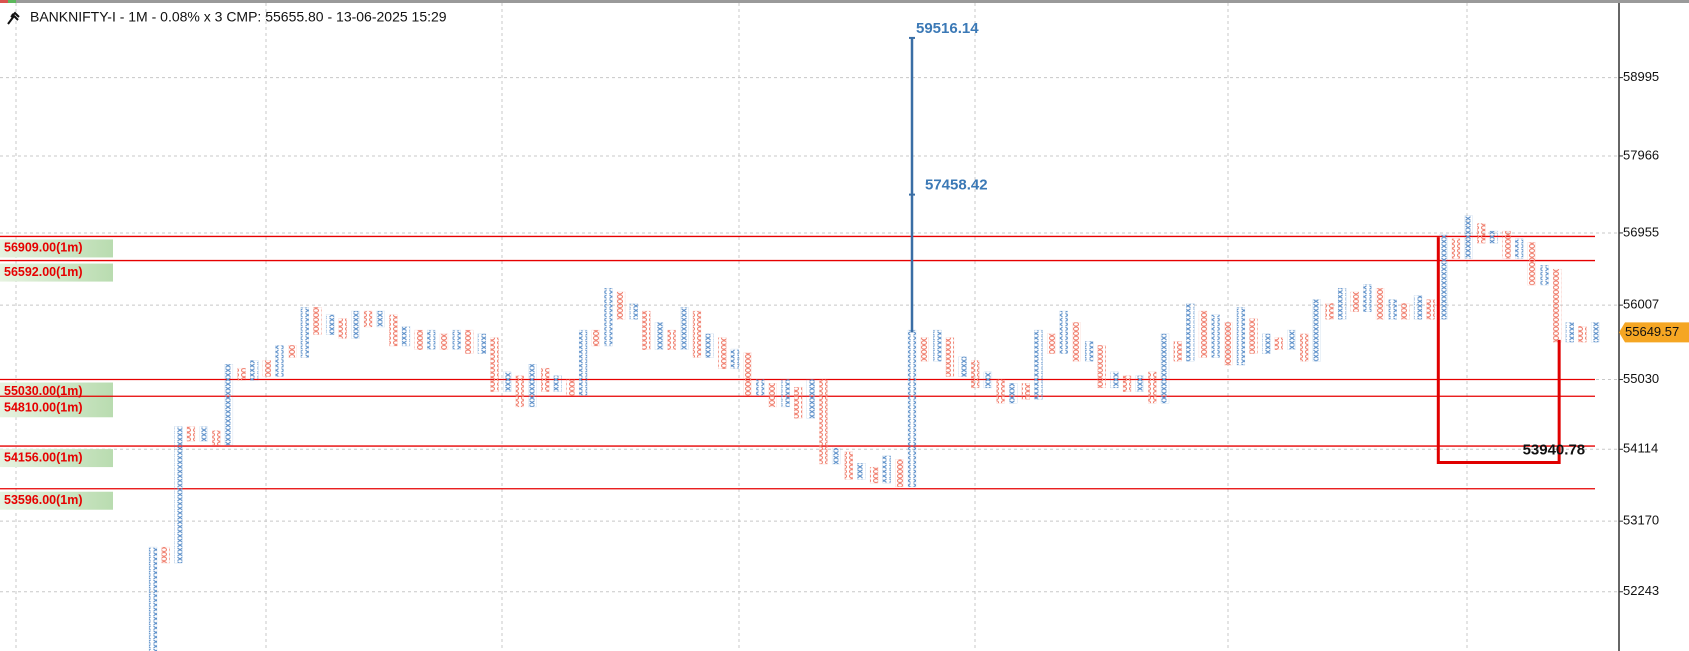 This screenshot has width=1689, height=651. I want to click on level-label: 54810.00(1m), so click(43, 408).